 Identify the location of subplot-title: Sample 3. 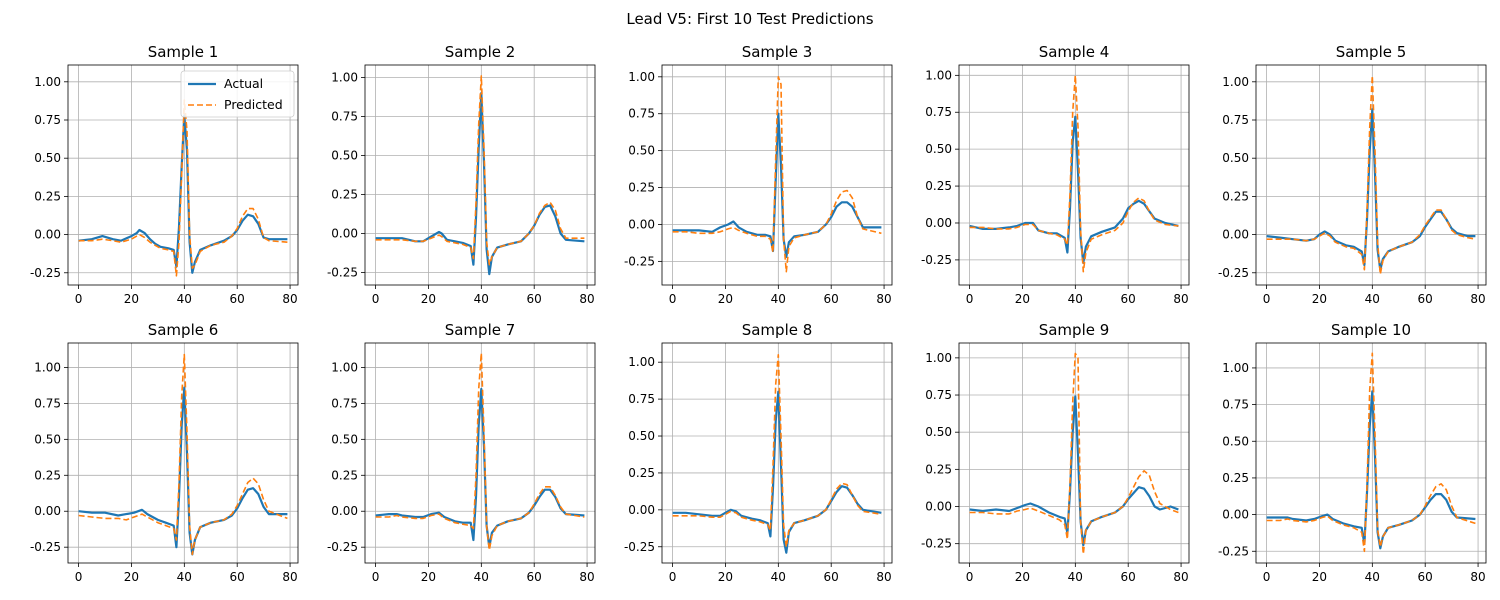
(777, 52).